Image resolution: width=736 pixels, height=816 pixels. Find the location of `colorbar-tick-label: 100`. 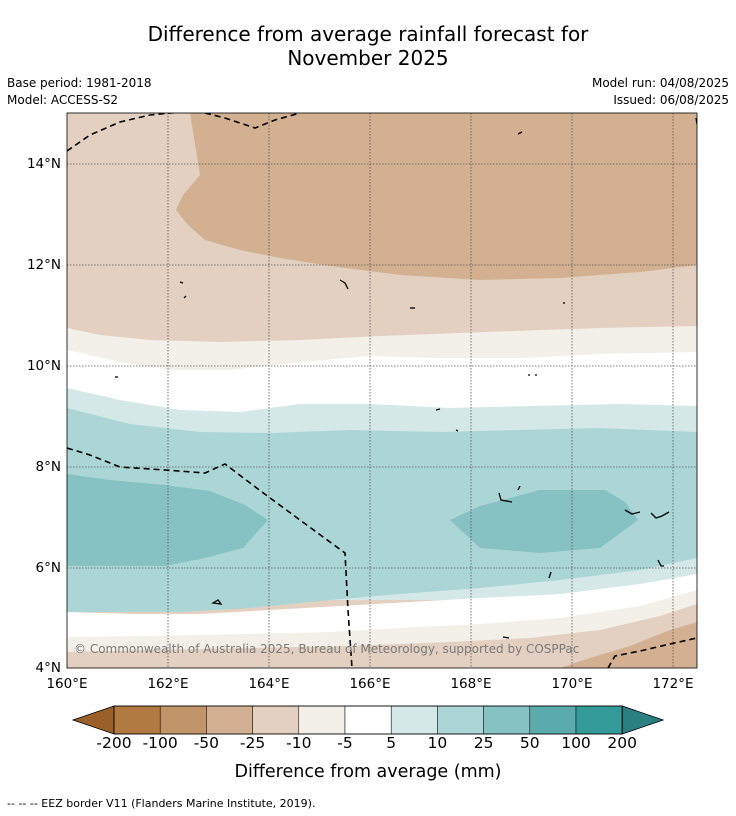

colorbar-tick-label: 100 is located at coordinates (576, 743).